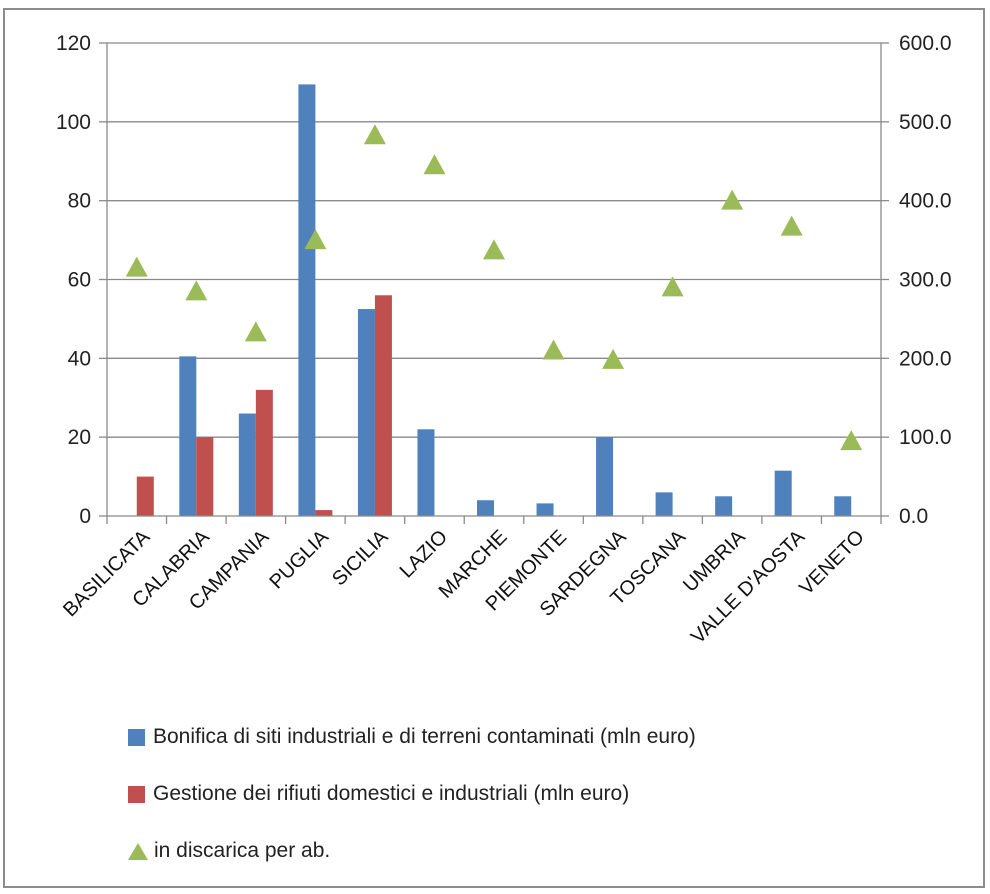  I want to click on y-right-tick-label: 0.0, so click(913, 516).